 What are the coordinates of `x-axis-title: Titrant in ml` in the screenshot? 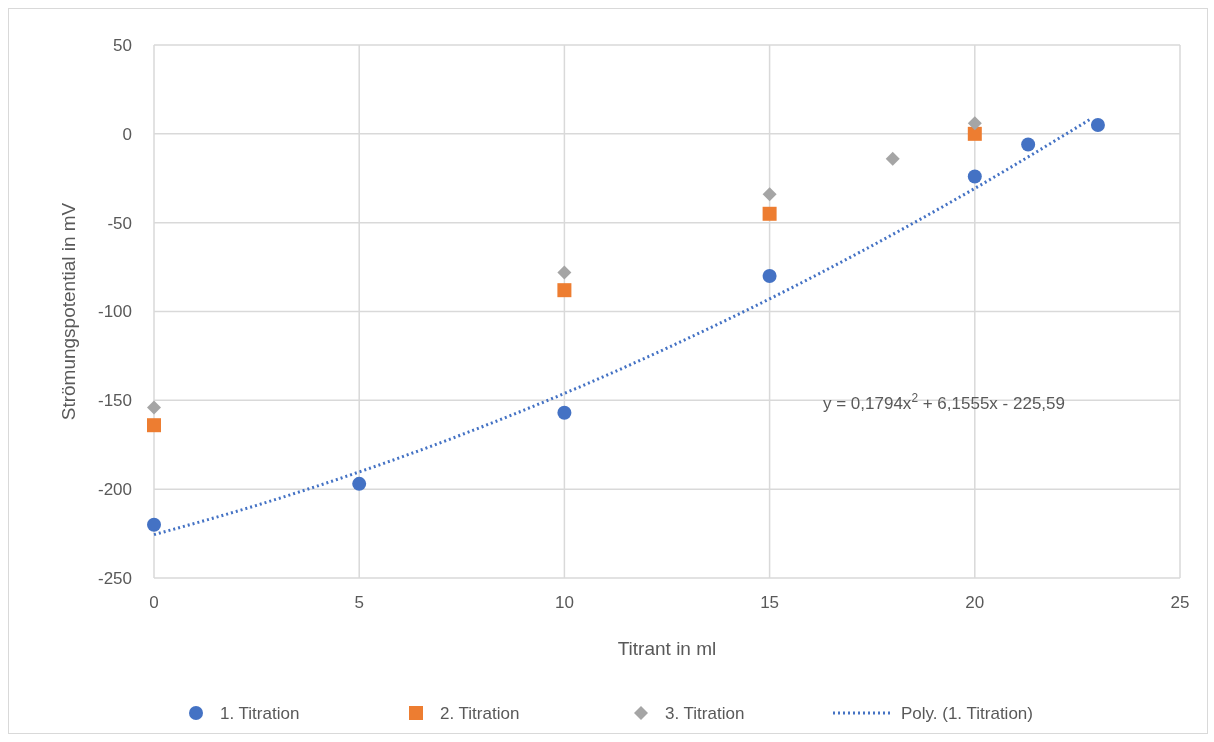 It's located at (667, 648).